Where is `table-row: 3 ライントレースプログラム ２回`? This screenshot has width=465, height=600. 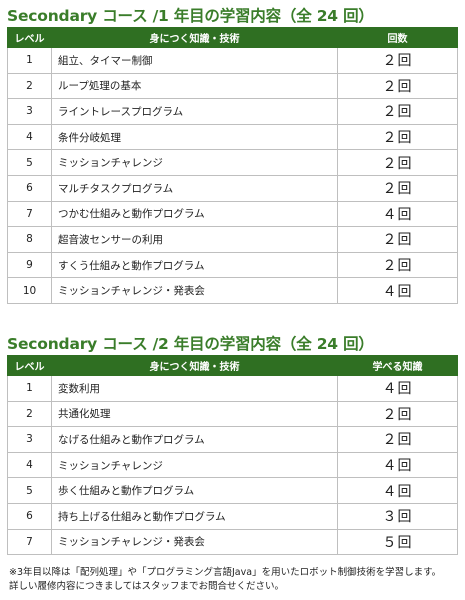 table-row: 3 ライントレースプログラム ２回 is located at coordinates (232, 111).